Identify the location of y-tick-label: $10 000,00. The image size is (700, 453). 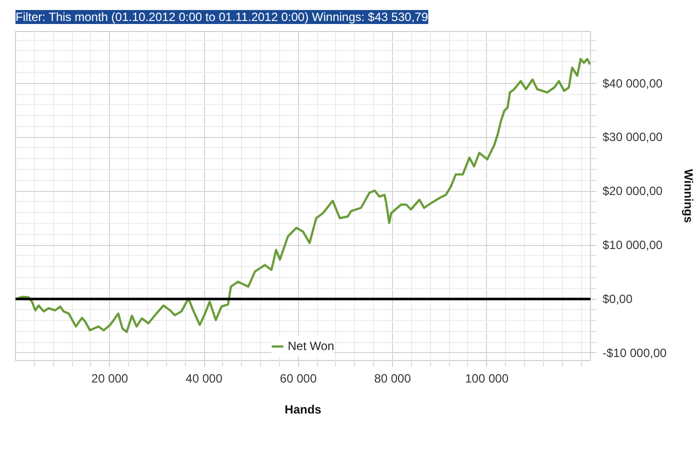
(632, 245).